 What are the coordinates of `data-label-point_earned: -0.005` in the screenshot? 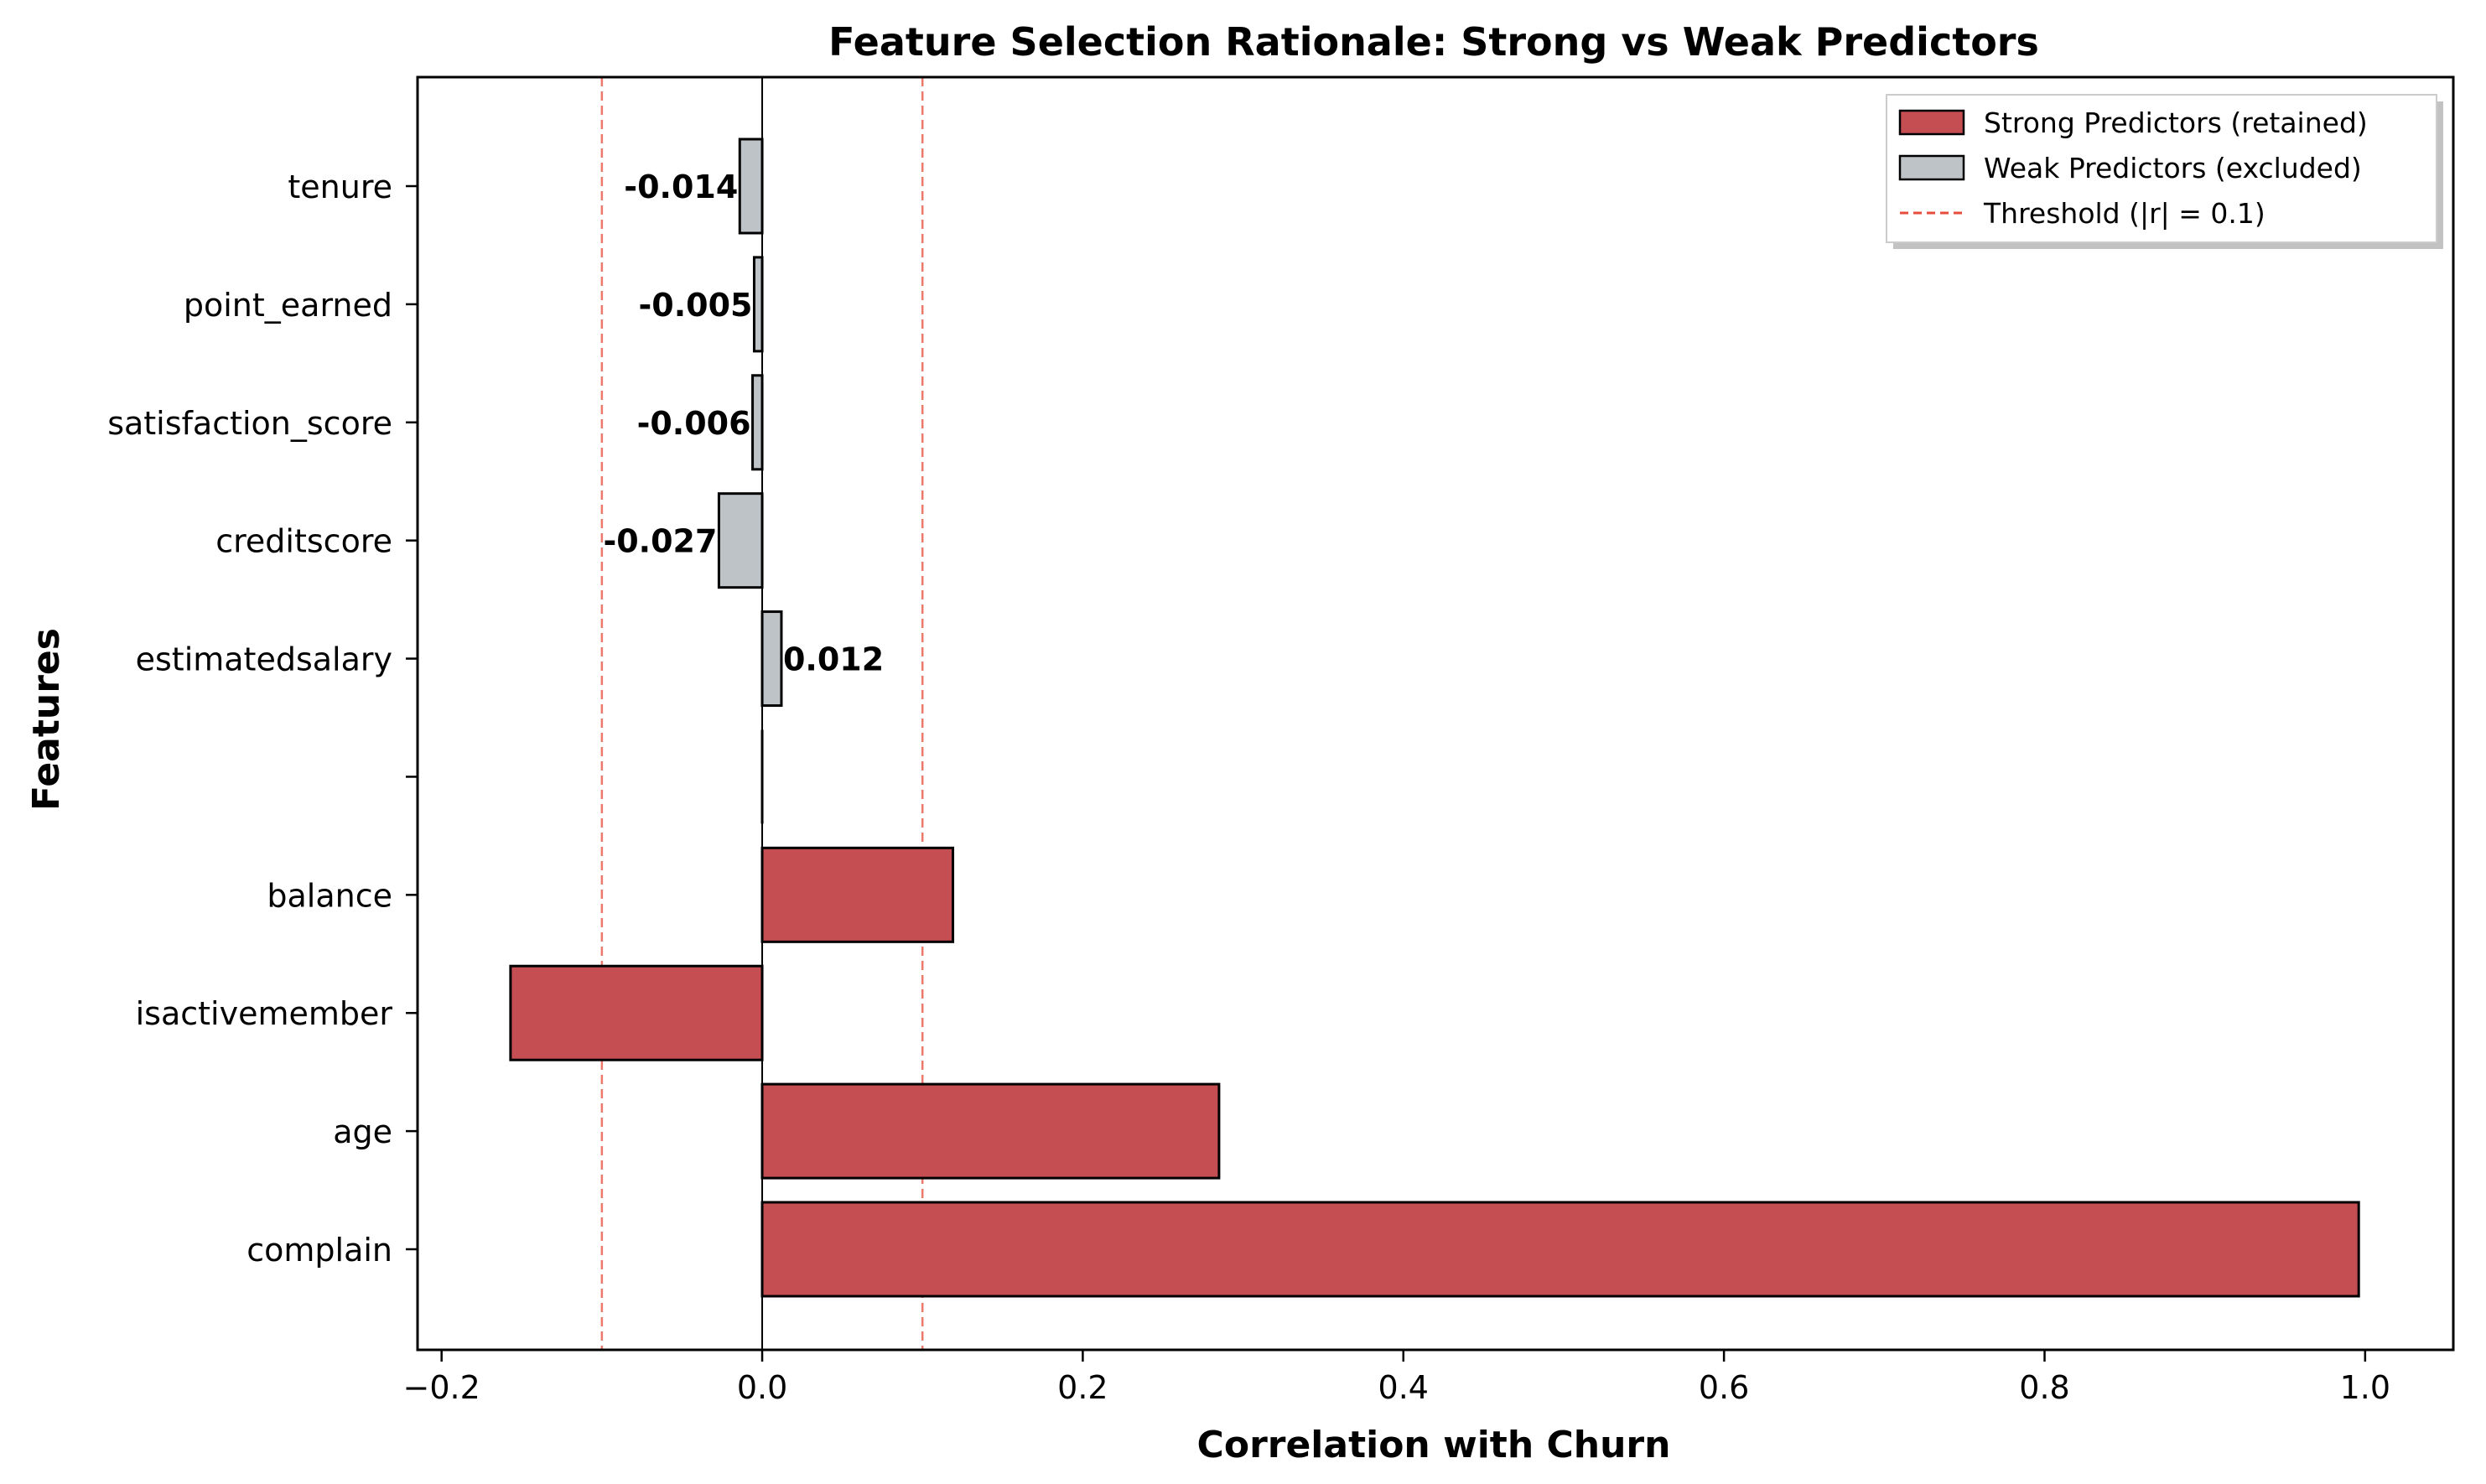 It's located at (696, 305).